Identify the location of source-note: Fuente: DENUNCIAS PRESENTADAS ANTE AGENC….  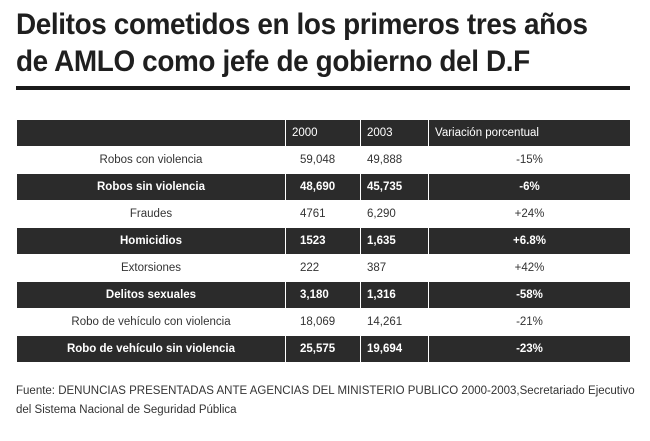
(326, 401).